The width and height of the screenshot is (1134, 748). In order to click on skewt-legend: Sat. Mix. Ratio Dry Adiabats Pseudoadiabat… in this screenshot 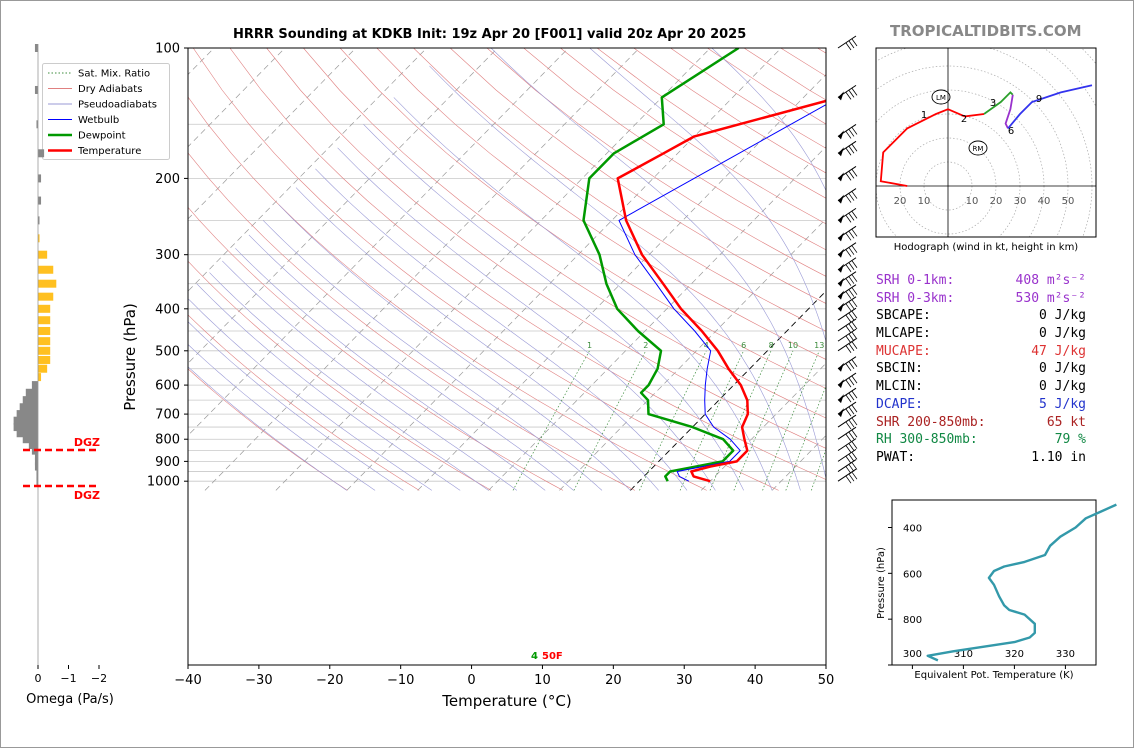, I will do `click(106, 111)`.